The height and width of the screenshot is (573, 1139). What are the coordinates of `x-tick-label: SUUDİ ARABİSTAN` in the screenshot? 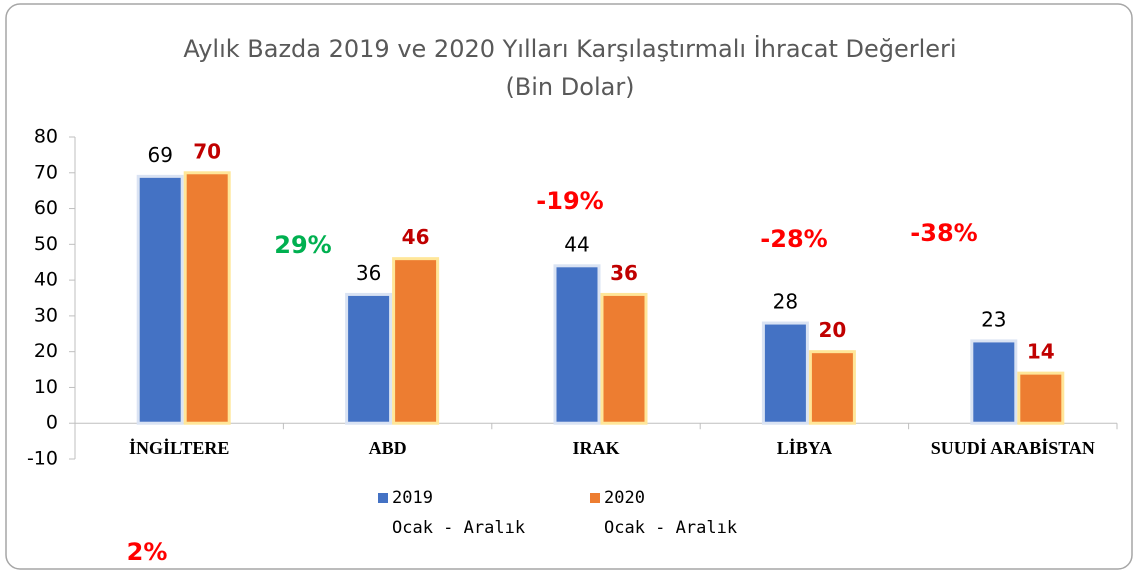 It's located at (1013, 448).